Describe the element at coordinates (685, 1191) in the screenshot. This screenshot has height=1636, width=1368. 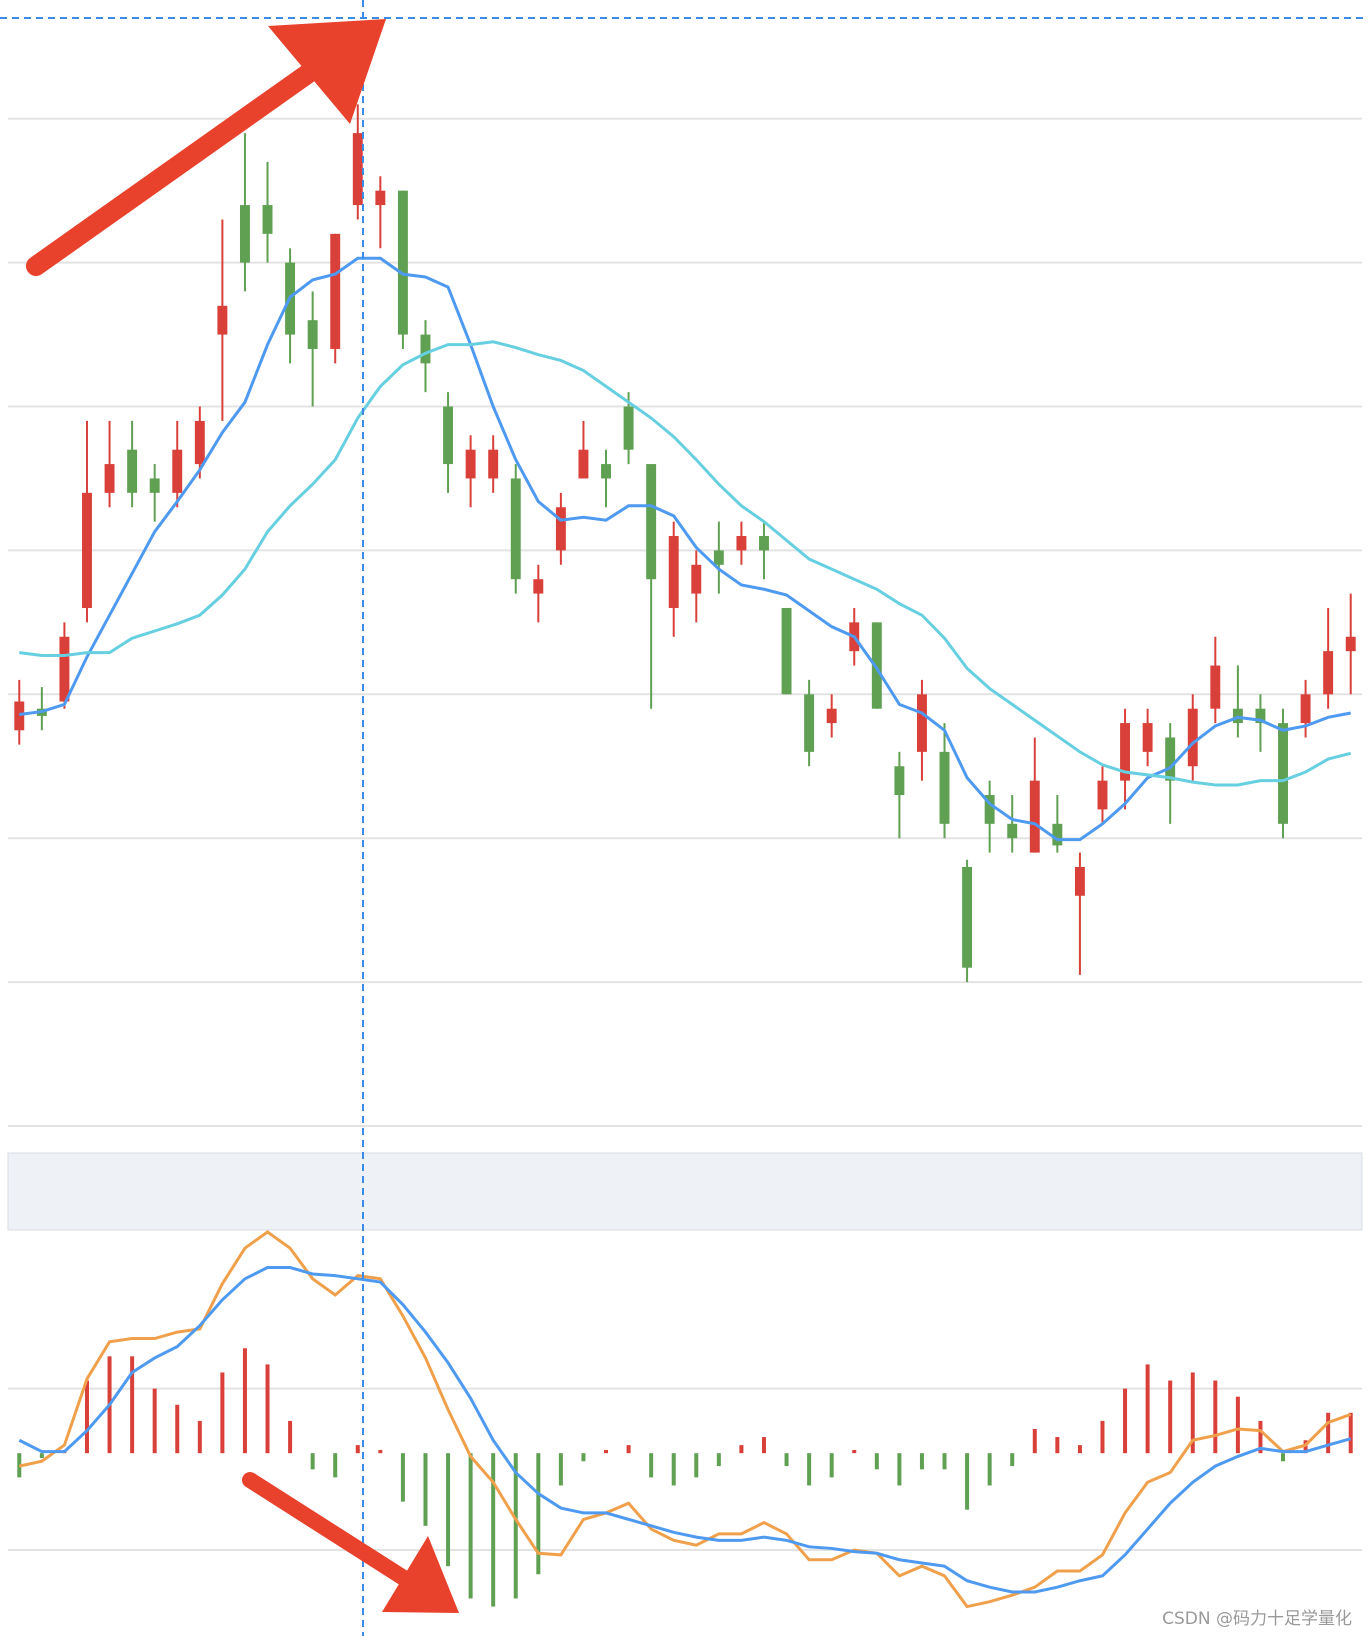
I see `zoom-band` at that location.